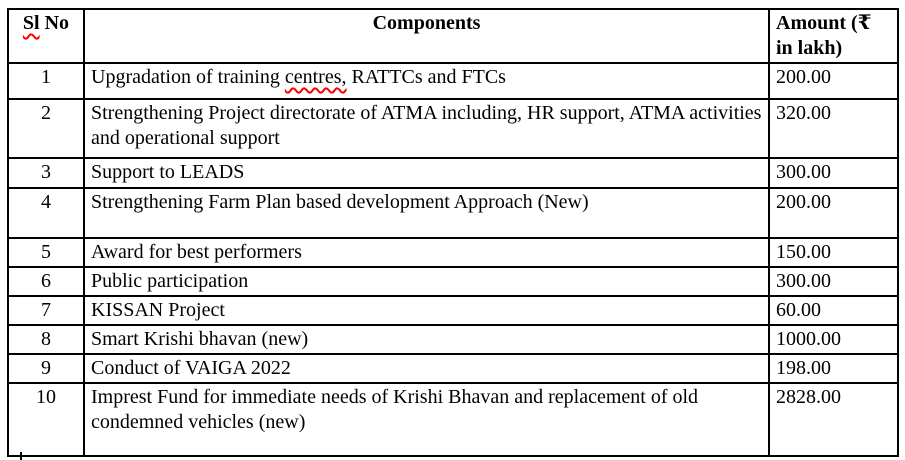 The height and width of the screenshot is (460, 905). Describe the element at coordinates (426, 281) in the screenshot. I see `component-cell: Public participation` at that location.